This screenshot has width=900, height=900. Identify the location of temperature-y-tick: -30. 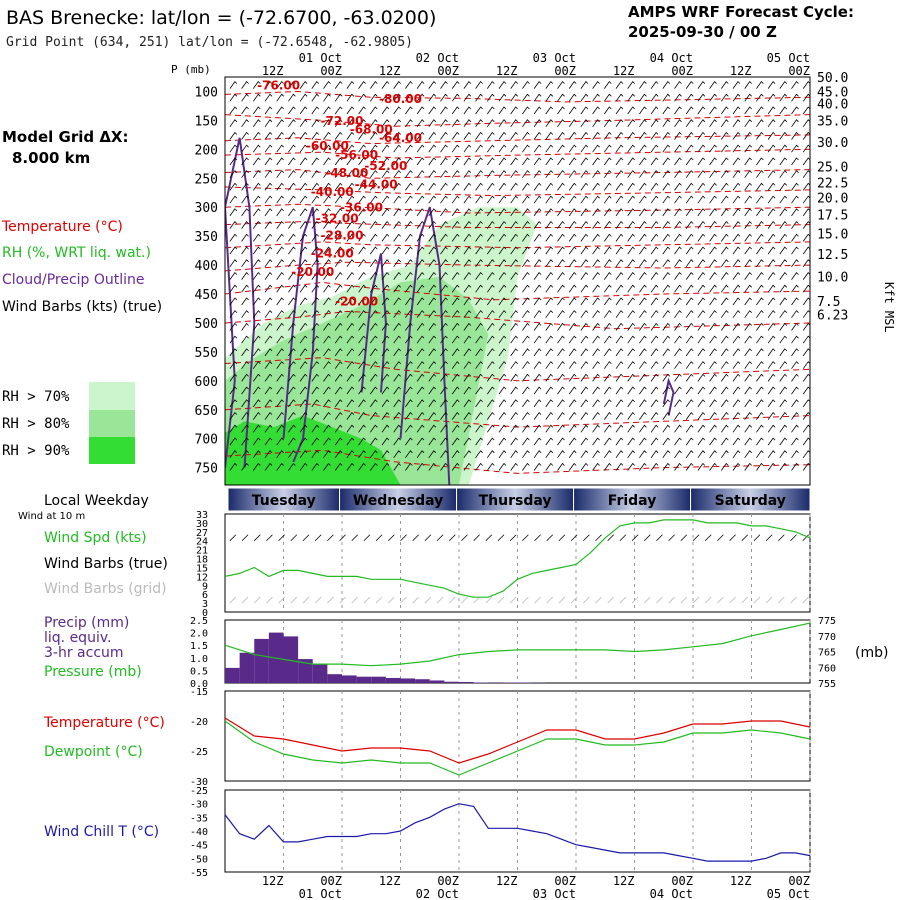
(199, 782).